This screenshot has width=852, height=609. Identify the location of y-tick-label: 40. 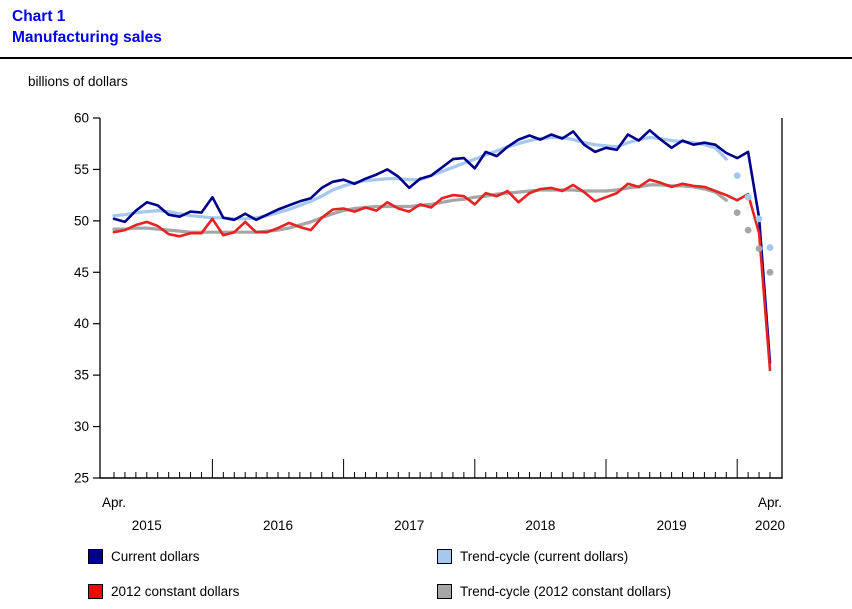
(81, 323).